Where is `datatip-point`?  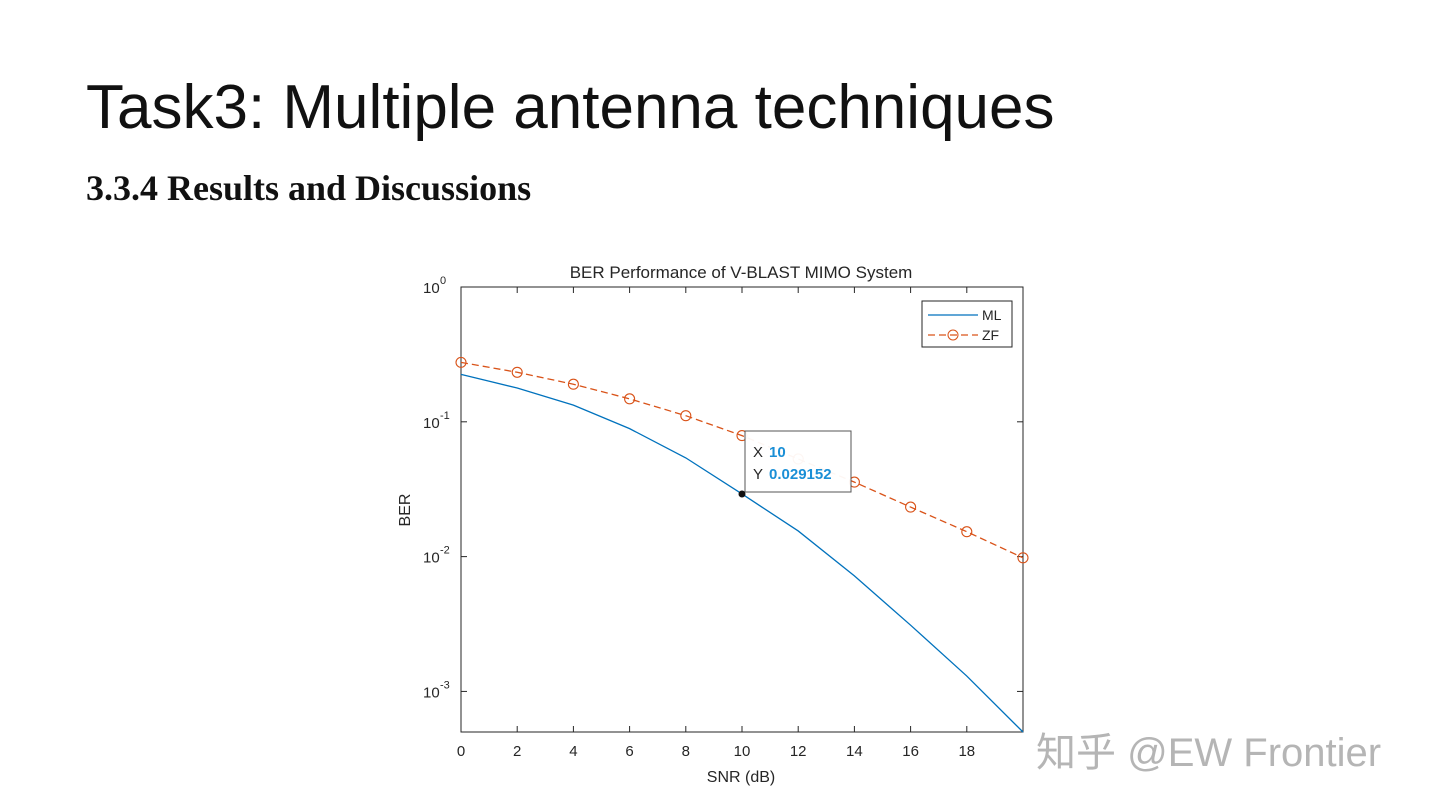 datatip-point is located at coordinates (742, 494).